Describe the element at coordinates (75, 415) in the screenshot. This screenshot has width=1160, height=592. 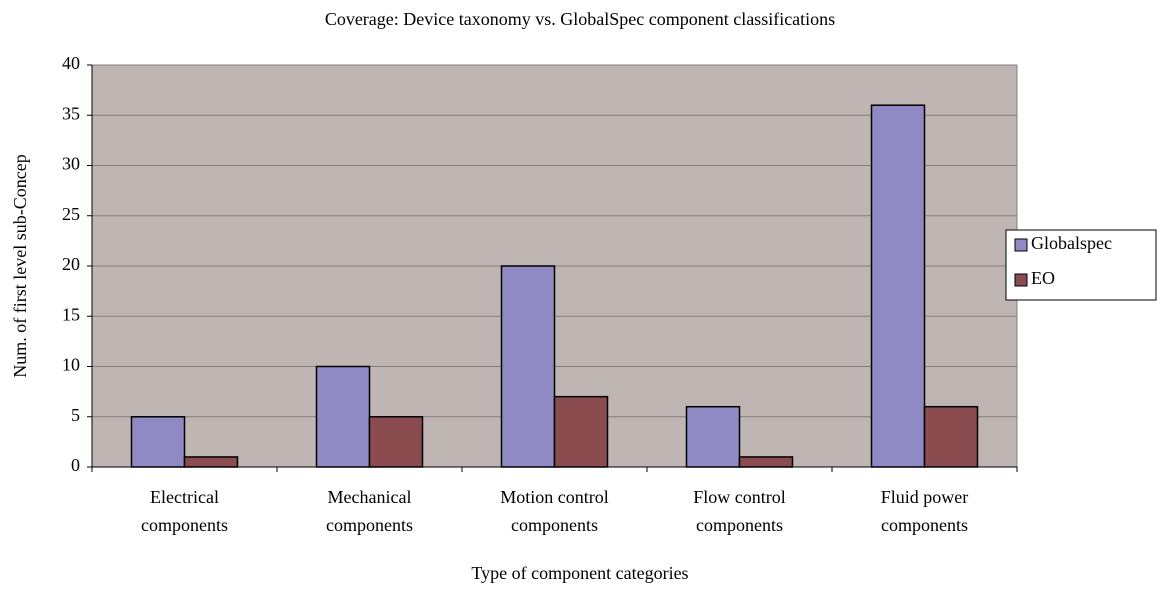
I see `y-tick-label: 5` at that location.